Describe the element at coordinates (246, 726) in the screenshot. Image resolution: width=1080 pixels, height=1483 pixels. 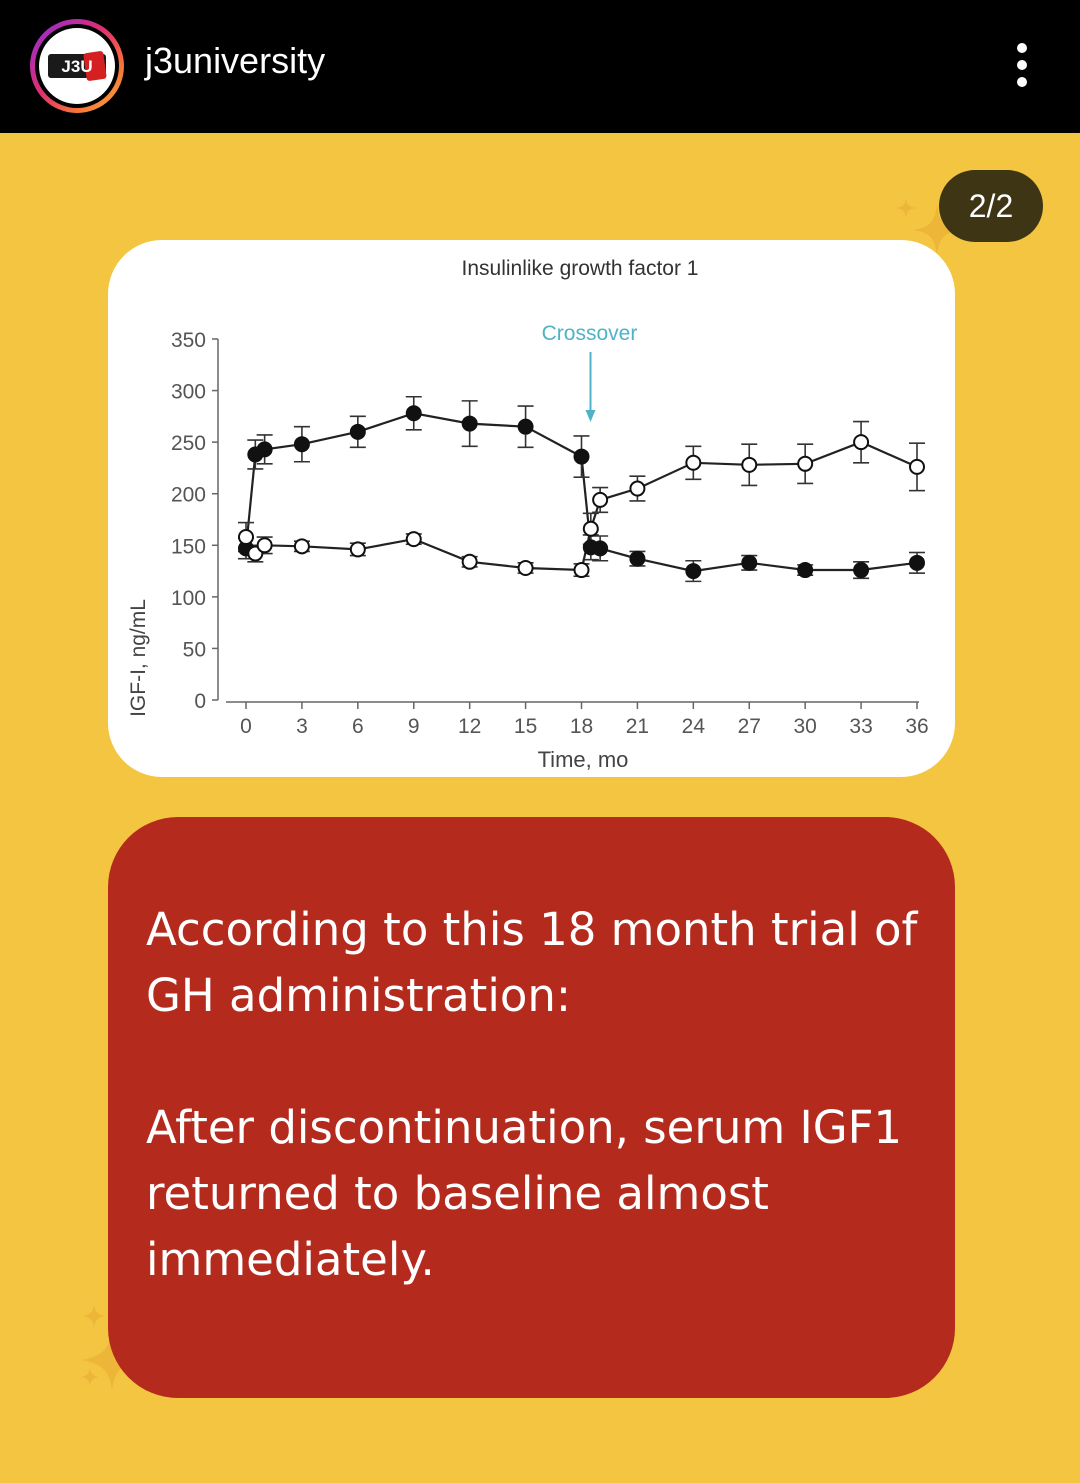
I see `x-tick-label: 0` at that location.